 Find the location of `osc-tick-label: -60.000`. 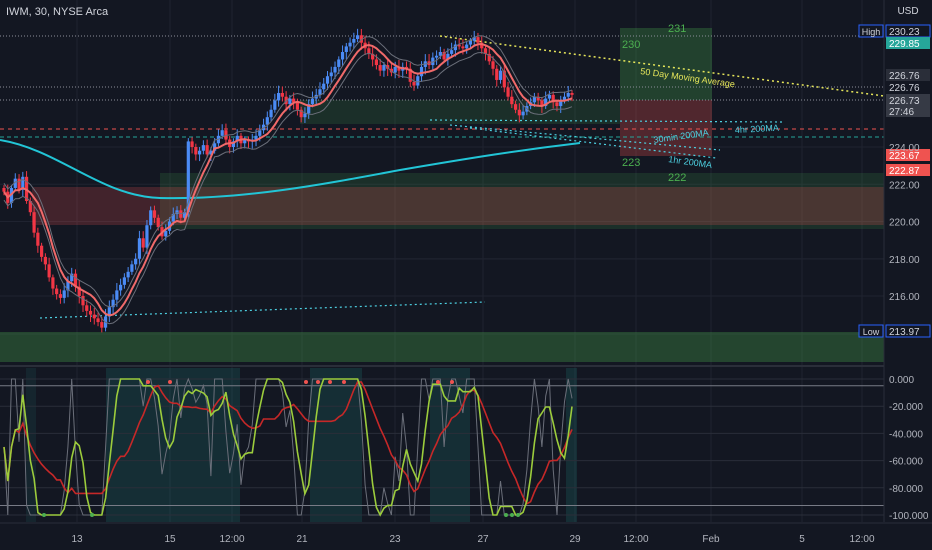

osc-tick-label: -60.000 is located at coordinates (906, 462).